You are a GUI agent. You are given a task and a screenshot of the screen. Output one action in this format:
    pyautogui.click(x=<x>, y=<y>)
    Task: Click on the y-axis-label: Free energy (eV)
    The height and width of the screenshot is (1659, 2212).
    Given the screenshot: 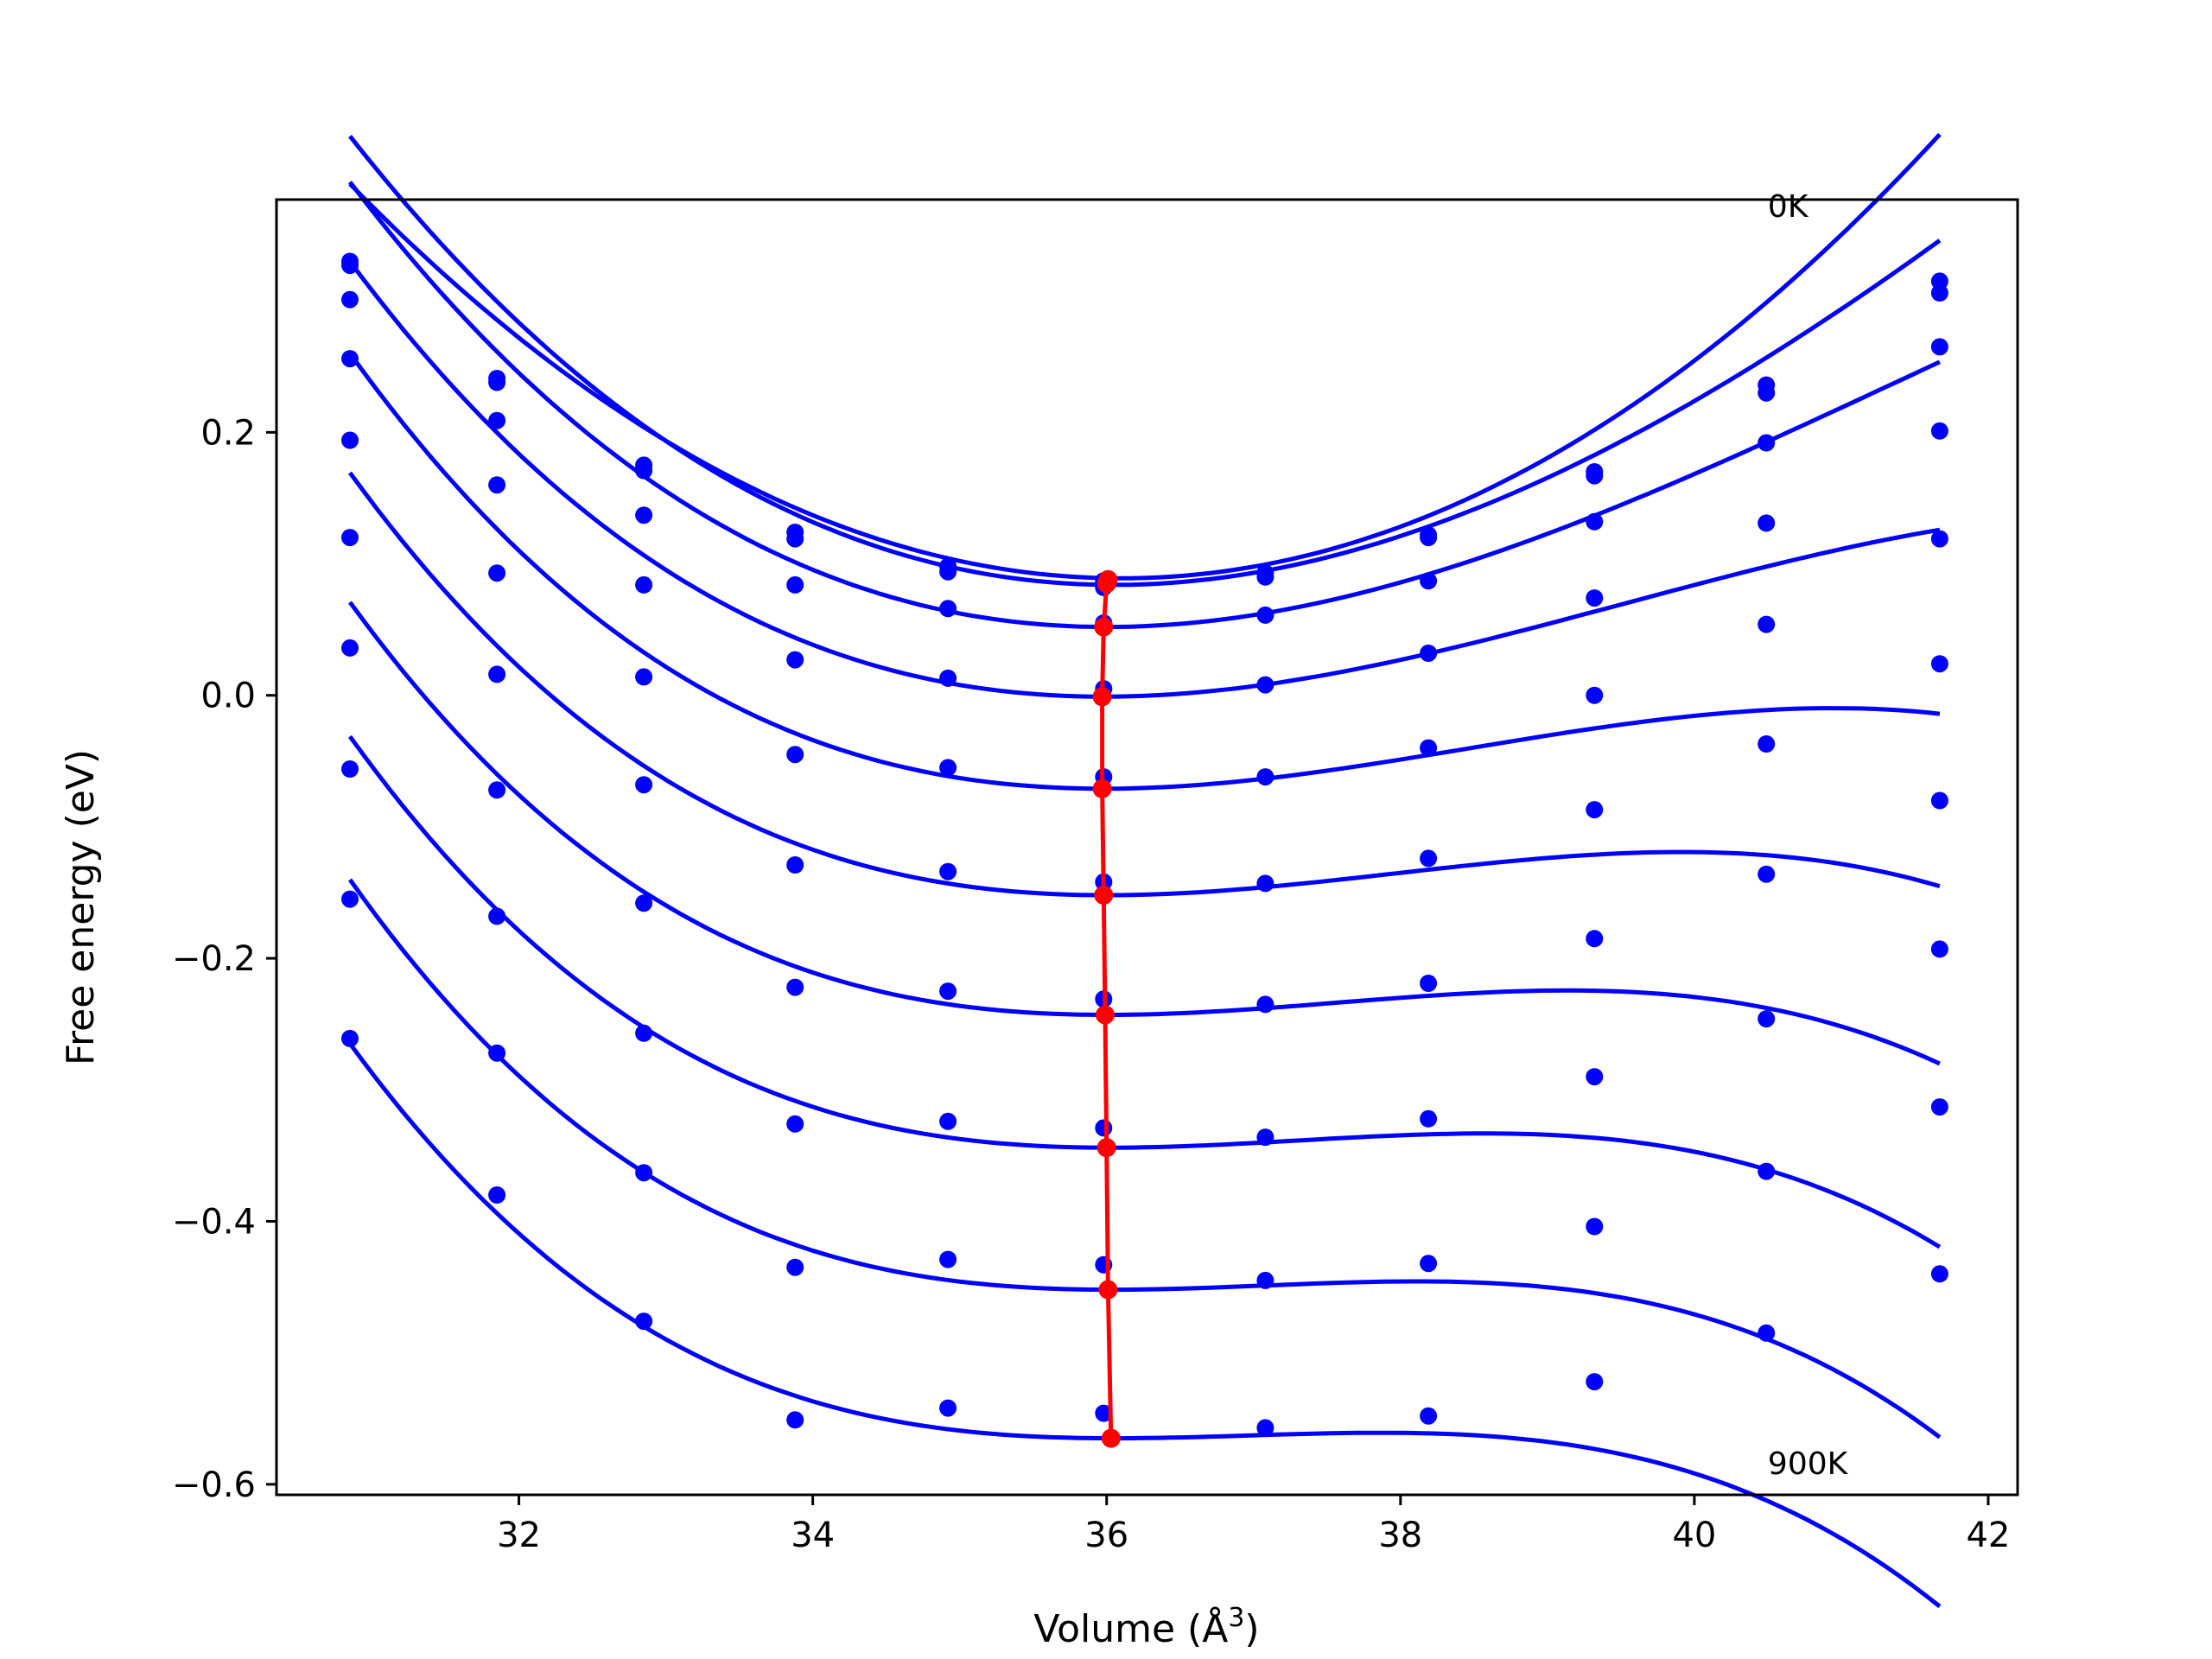 What is the action you would take?
    pyautogui.click(x=81, y=907)
    